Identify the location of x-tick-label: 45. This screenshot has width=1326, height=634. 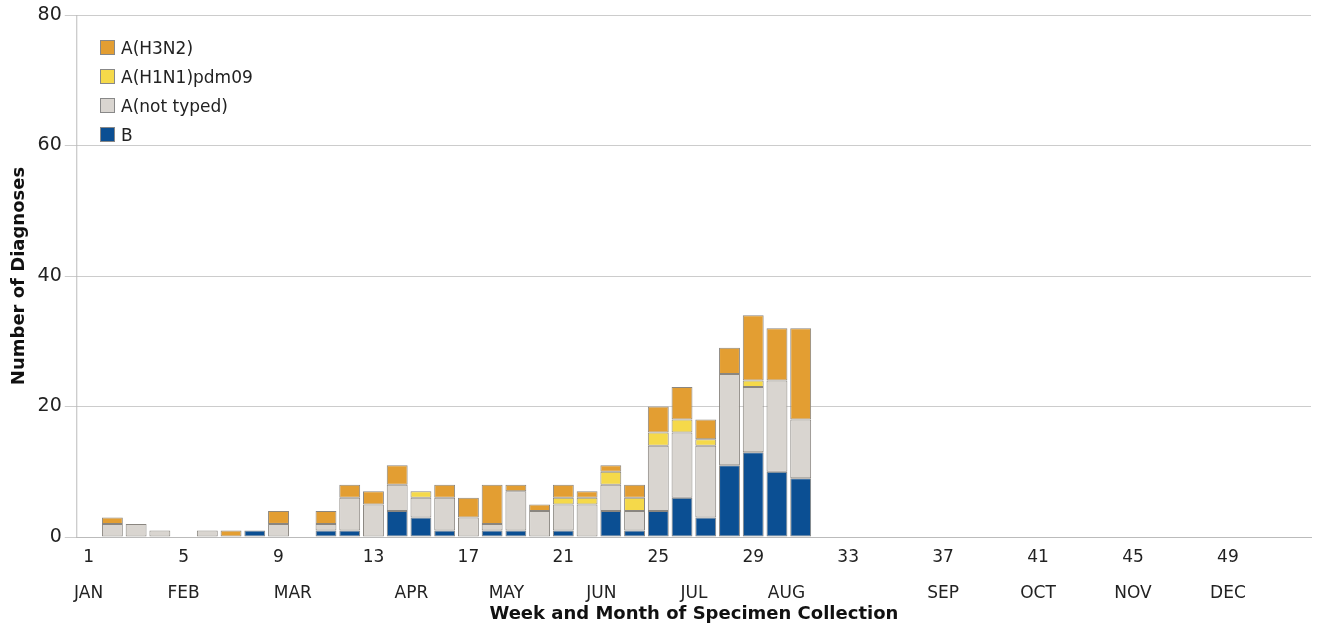
(1133, 555).